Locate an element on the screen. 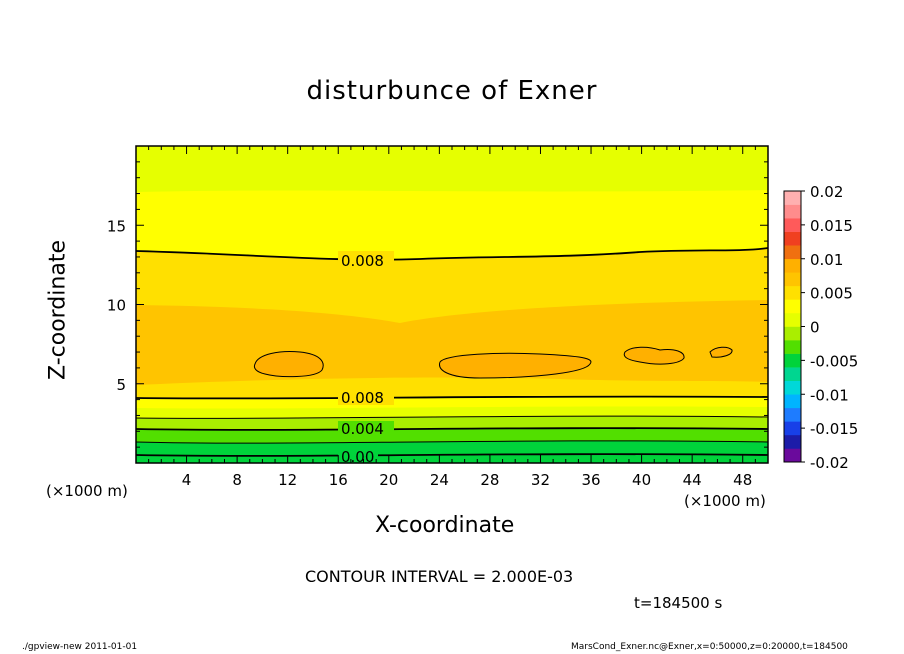  colorbar-label: 0 is located at coordinates (815, 328).